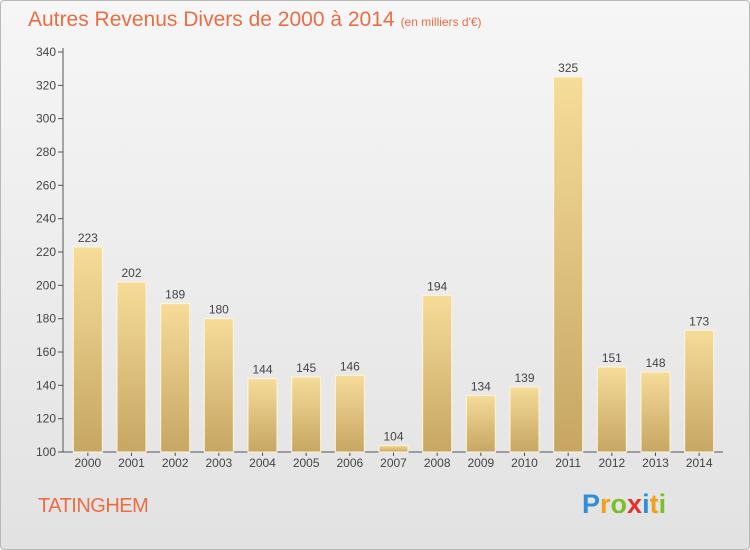  Describe the element at coordinates (568, 264) in the screenshot. I see `bar-2011` at that location.